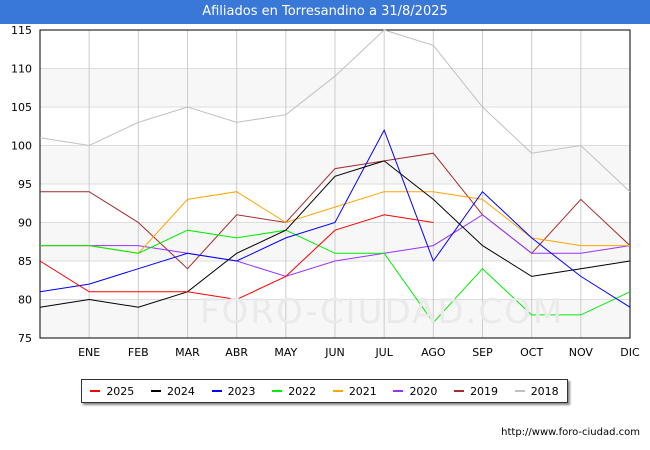  Describe the element at coordinates (325, 12) in the screenshot. I see `chart-title: Afiliados en Torresandino a 31/8/2025` at that location.